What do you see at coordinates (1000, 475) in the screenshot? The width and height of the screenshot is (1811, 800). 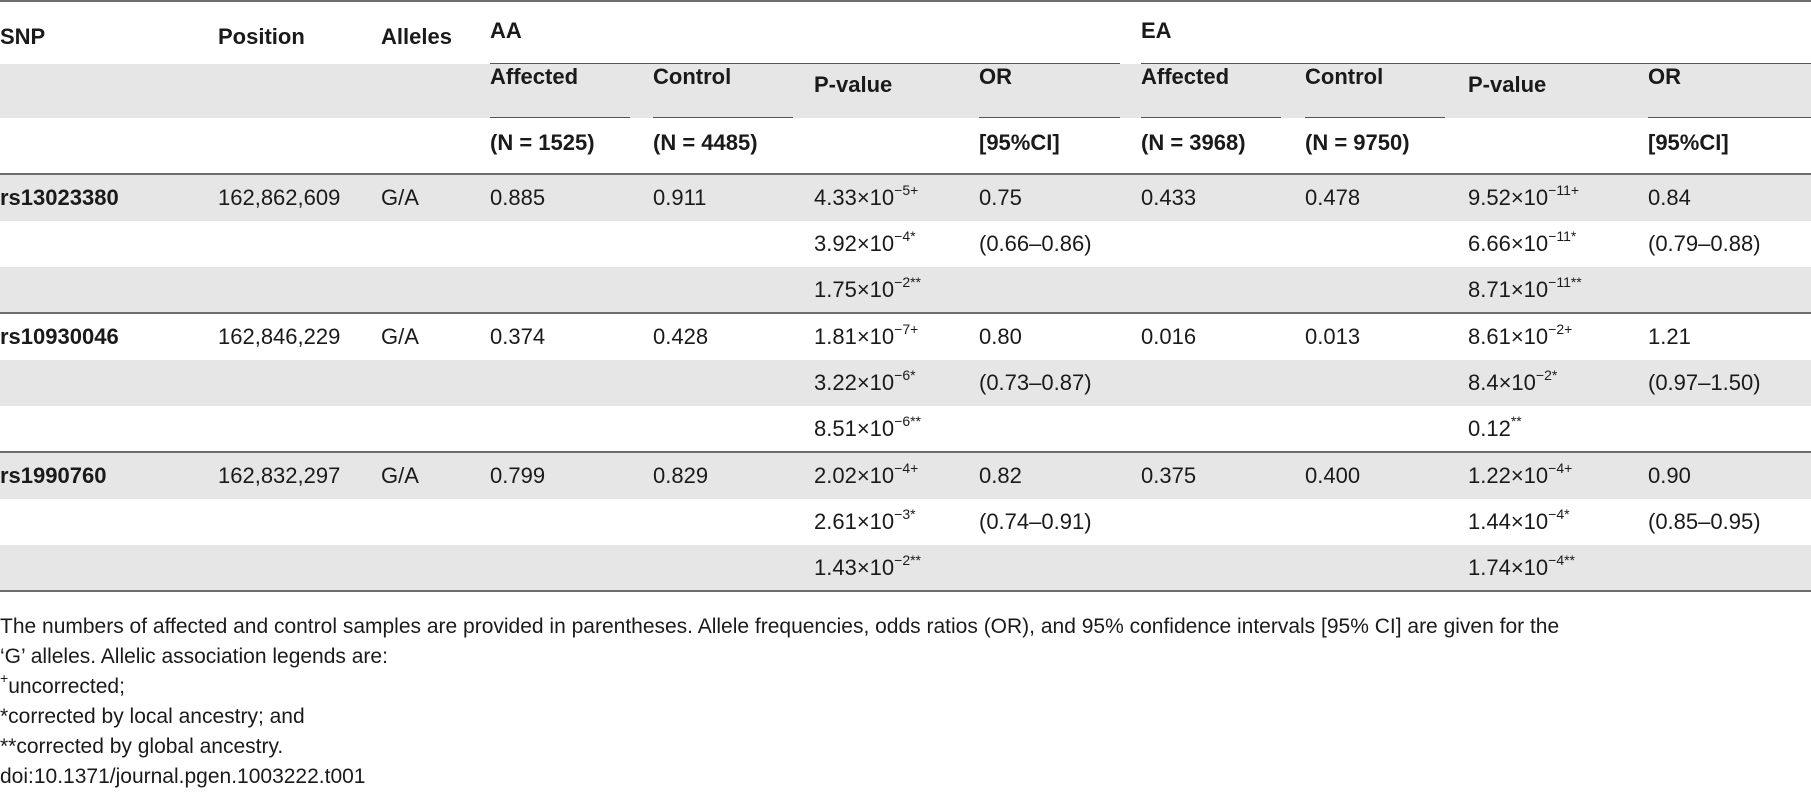 I see `aa-or-value: 0.82` at bounding box center [1000, 475].